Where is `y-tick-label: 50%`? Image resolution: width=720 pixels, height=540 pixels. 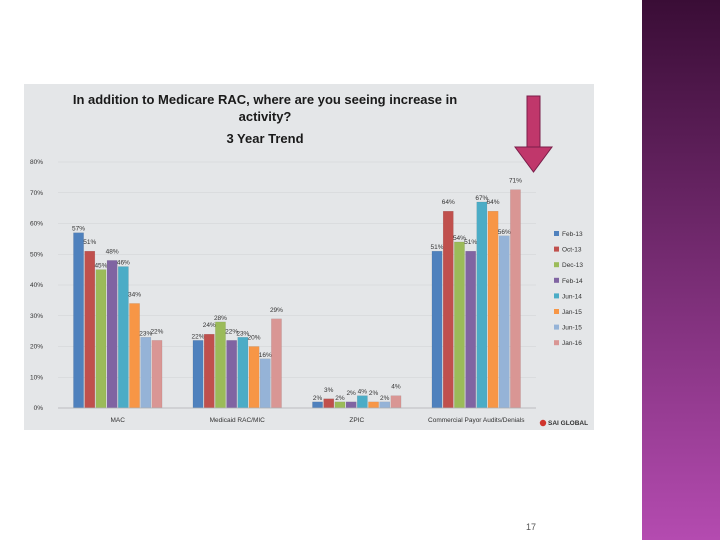
y-tick-label: 50% is located at coordinates (36, 254).